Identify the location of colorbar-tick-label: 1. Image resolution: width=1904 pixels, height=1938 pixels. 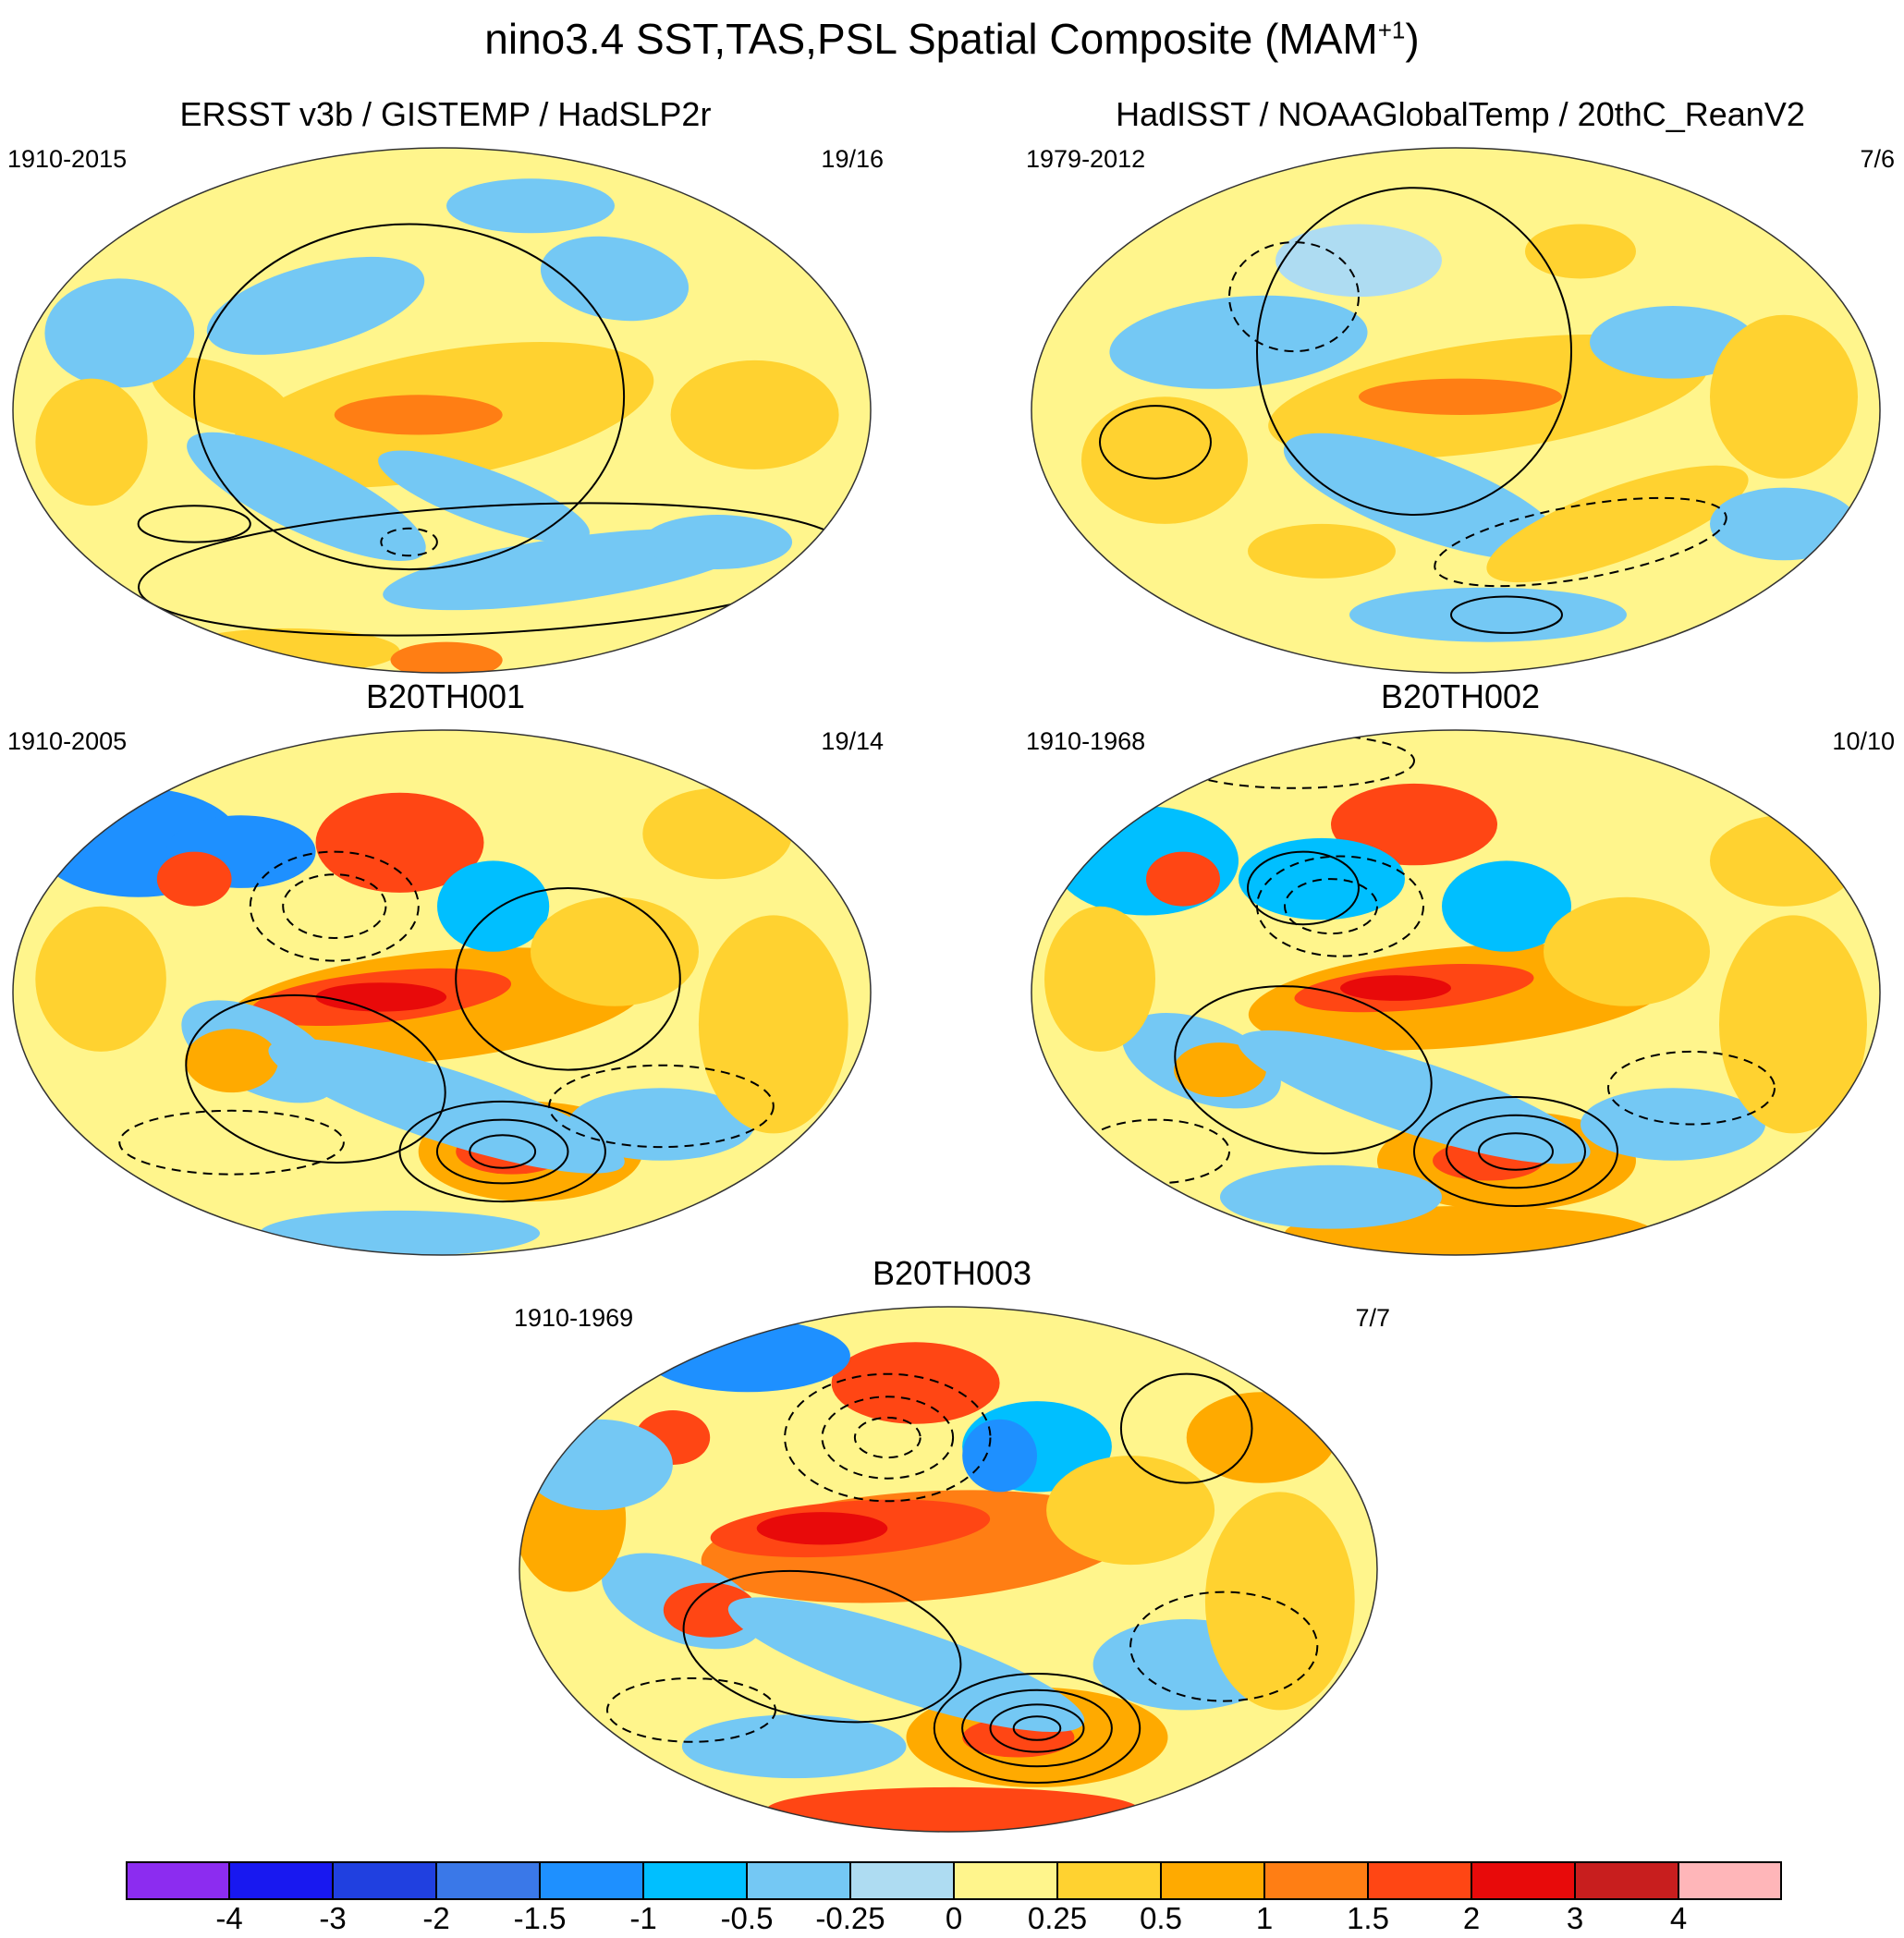
(1264, 1918).